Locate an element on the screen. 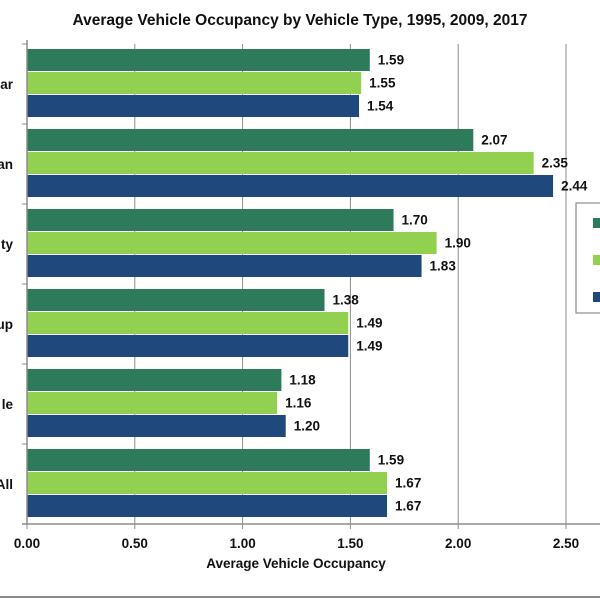 This screenshot has width=600, height=600. category-label: ty is located at coordinates (7, 244).